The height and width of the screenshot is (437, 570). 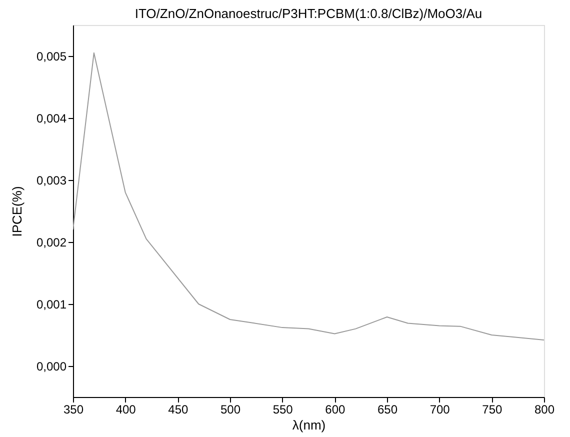 What do you see at coordinates (178, 409) in the screenshot?
I see `x-tick-label: 450` at bounding box center [178, 409].